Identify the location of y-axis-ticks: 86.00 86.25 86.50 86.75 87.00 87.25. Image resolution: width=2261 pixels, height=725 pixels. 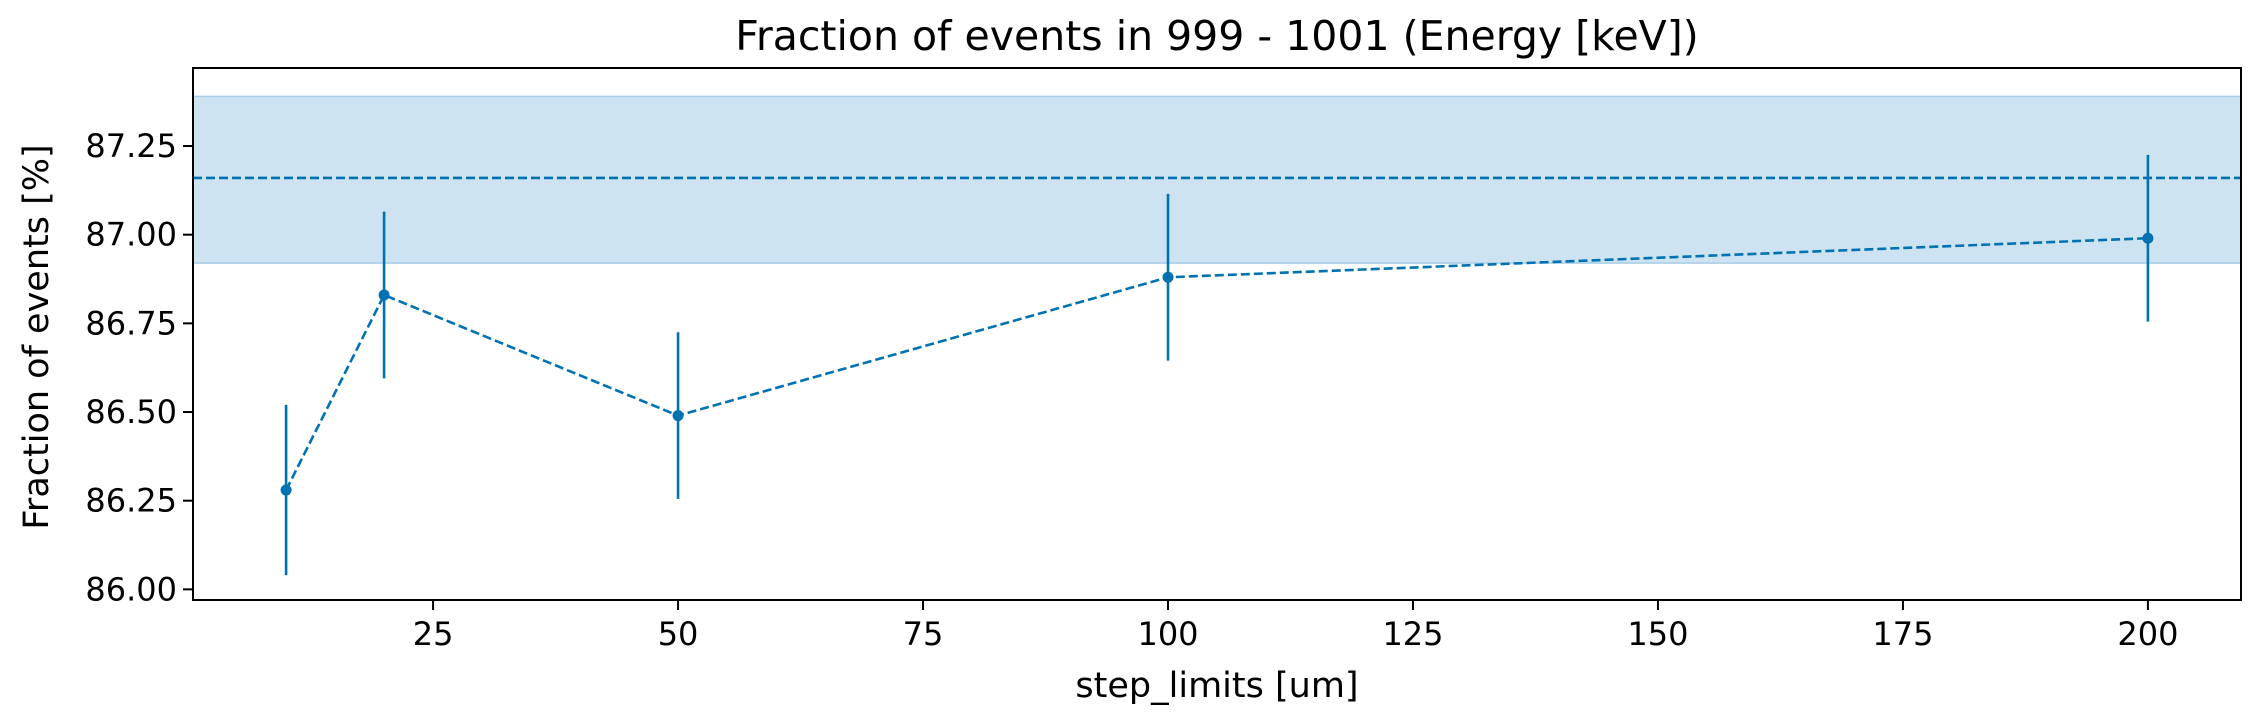
(139, 367).